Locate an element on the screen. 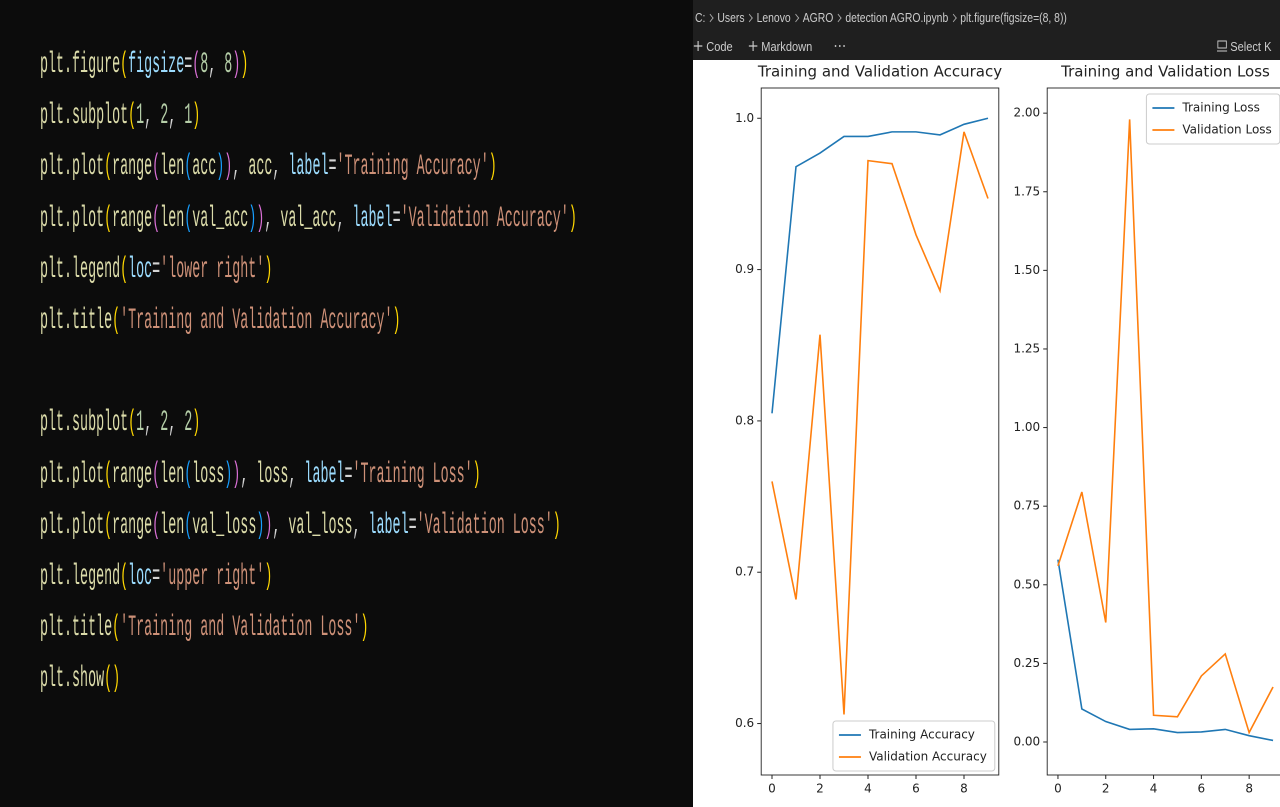 The width and height of the screenshot is (1280, 807). dots-icon is located at coordinates (839, 46).